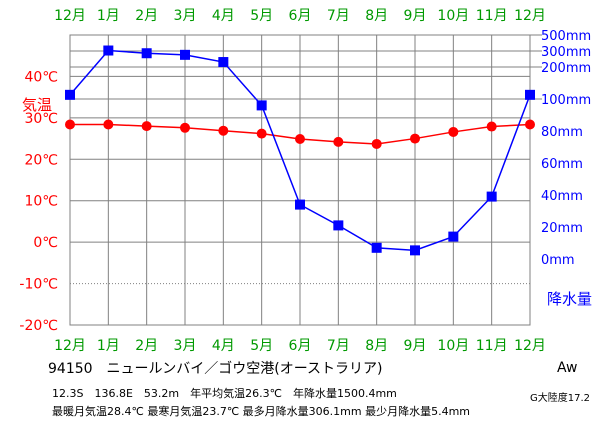  Describe the element at coordinates (562, 228) in the screenshot. I see `precipitation-tick-label: 20mm` at that location.